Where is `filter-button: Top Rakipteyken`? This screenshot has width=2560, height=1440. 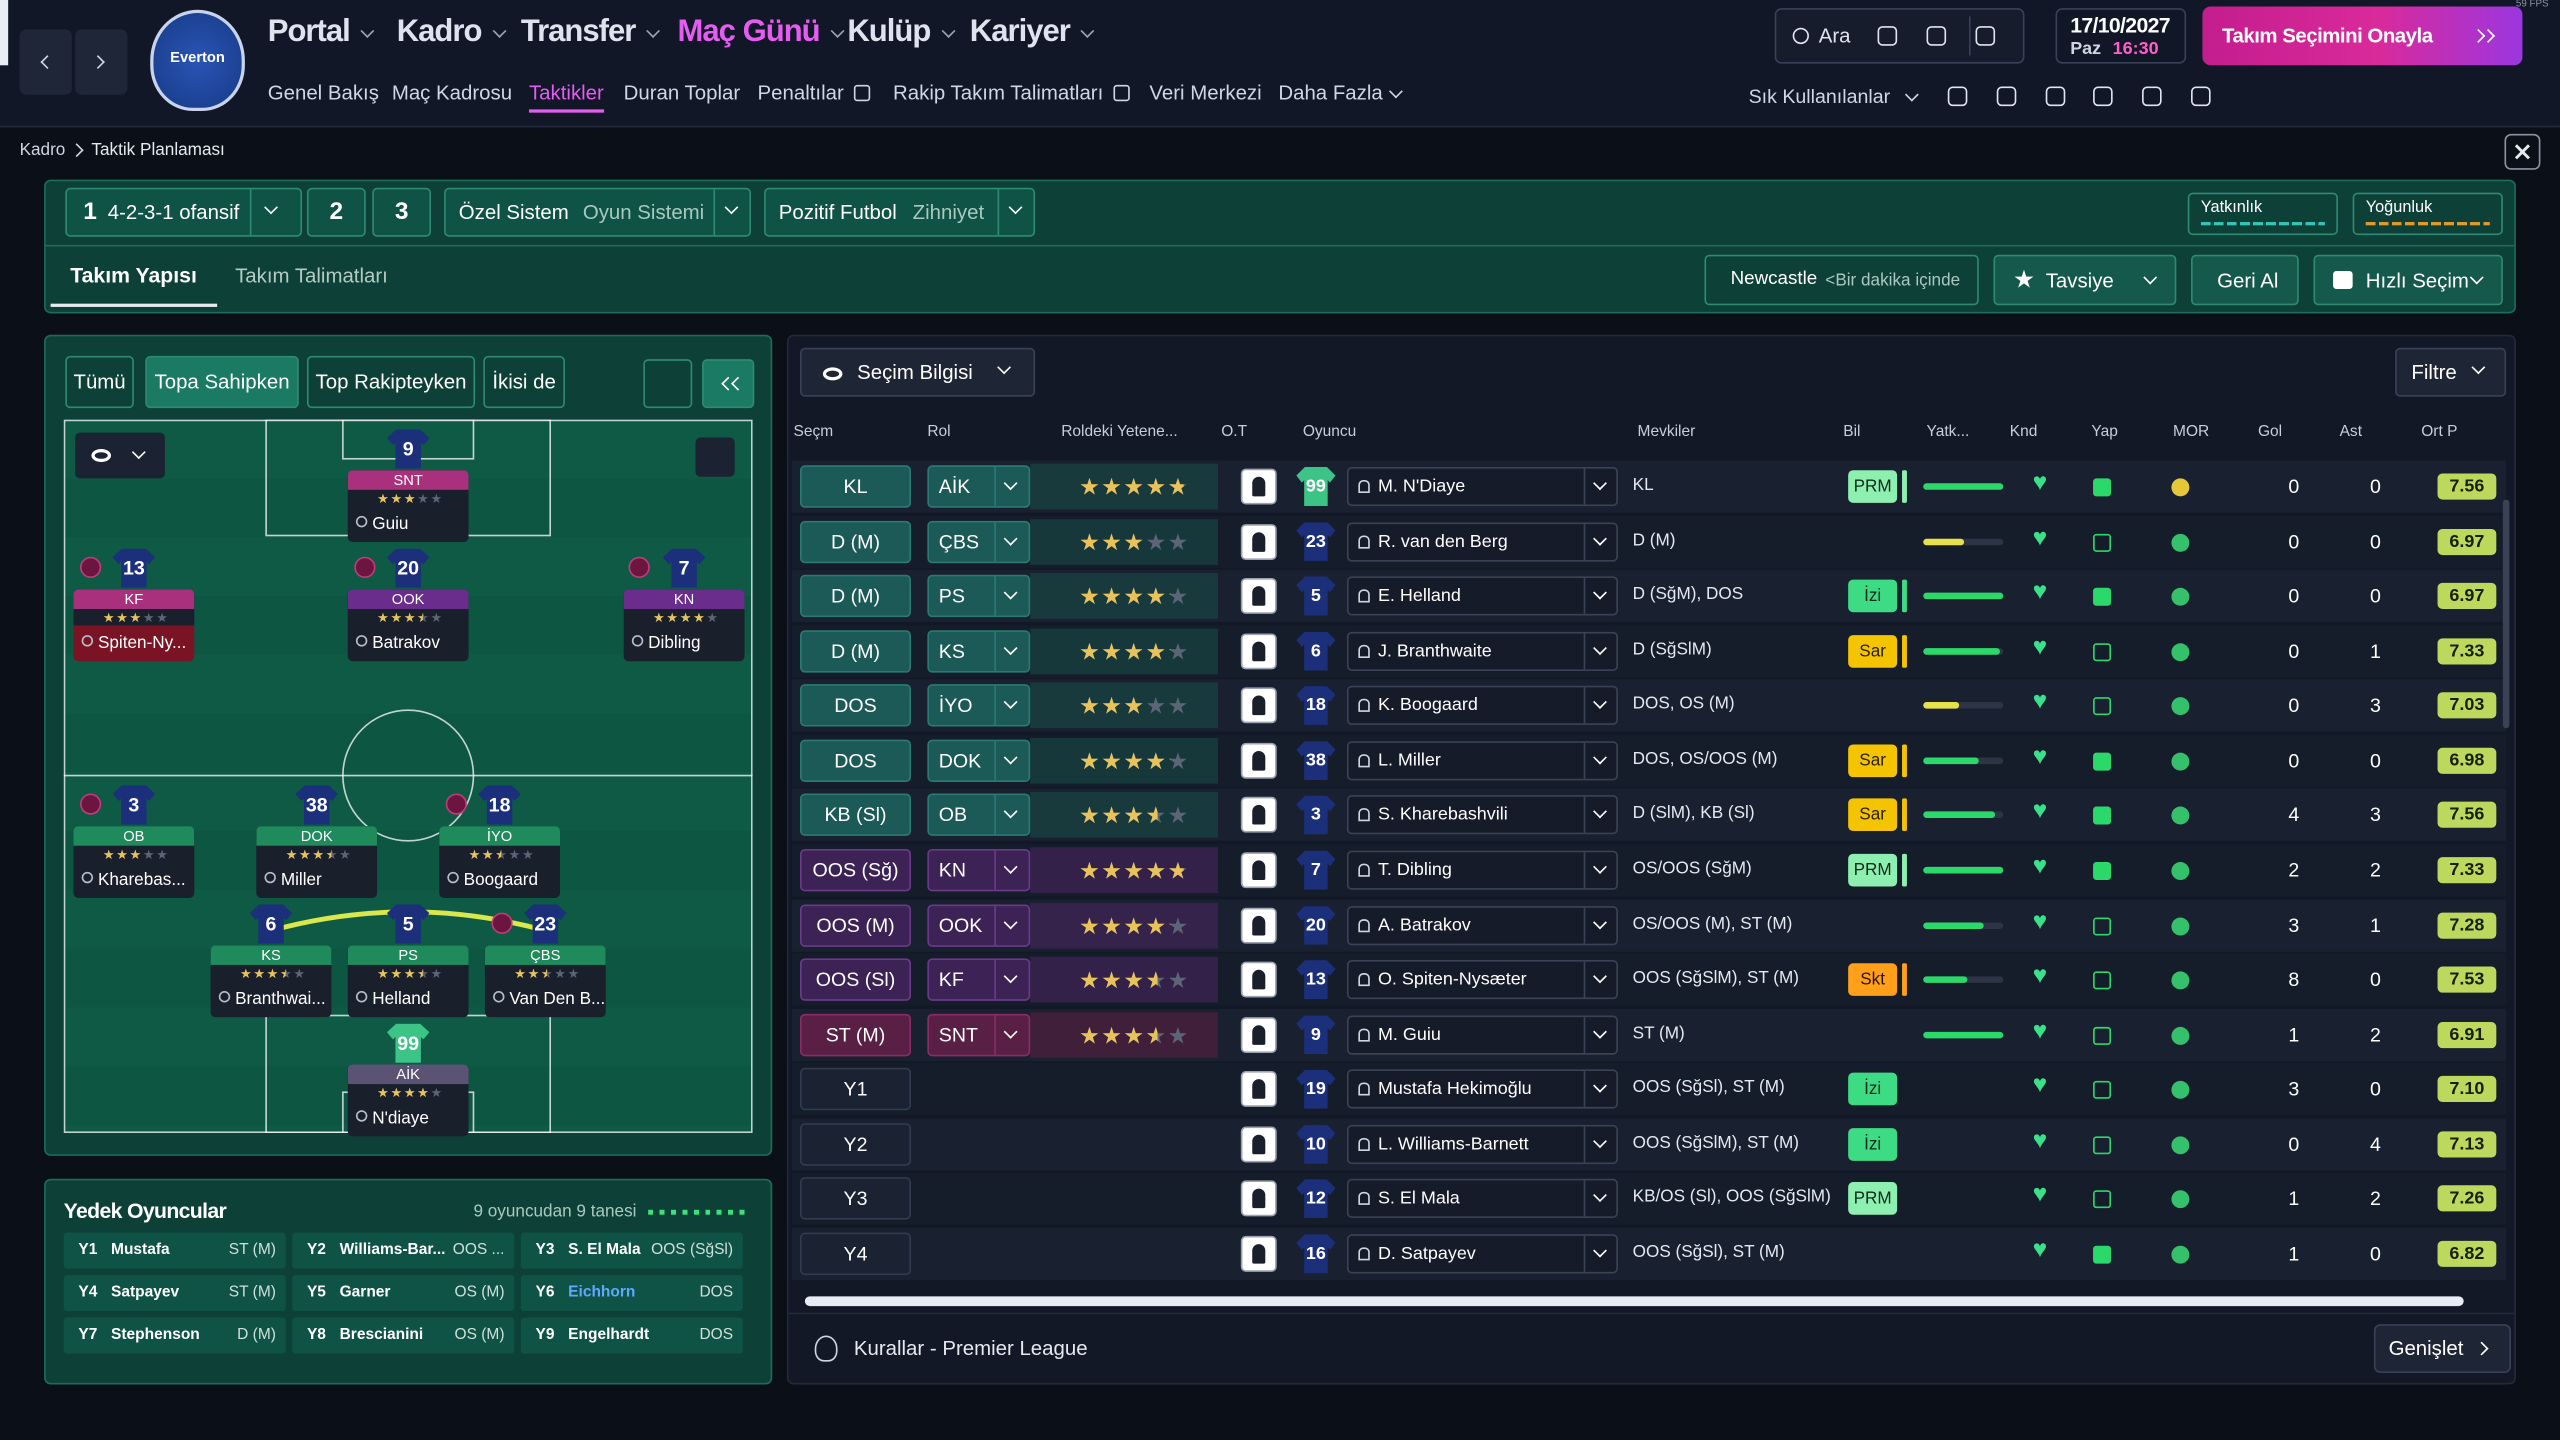 filter-button: Top Rakipteyken is located at coordinates (391, 382).